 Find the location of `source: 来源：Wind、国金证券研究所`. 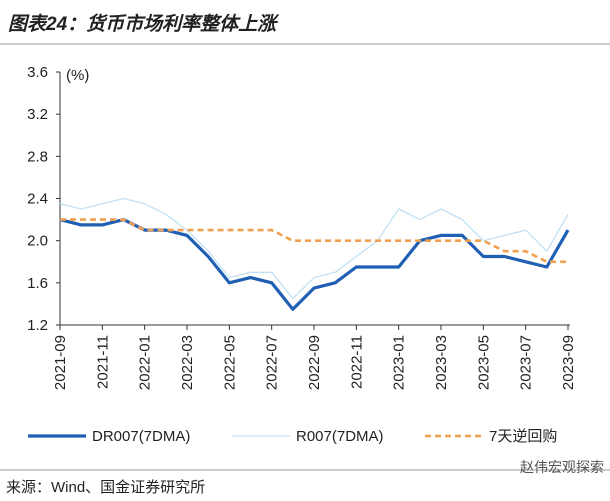

source: 来源：Wind、国金证券研究所 is located at coordinates (105, 487).